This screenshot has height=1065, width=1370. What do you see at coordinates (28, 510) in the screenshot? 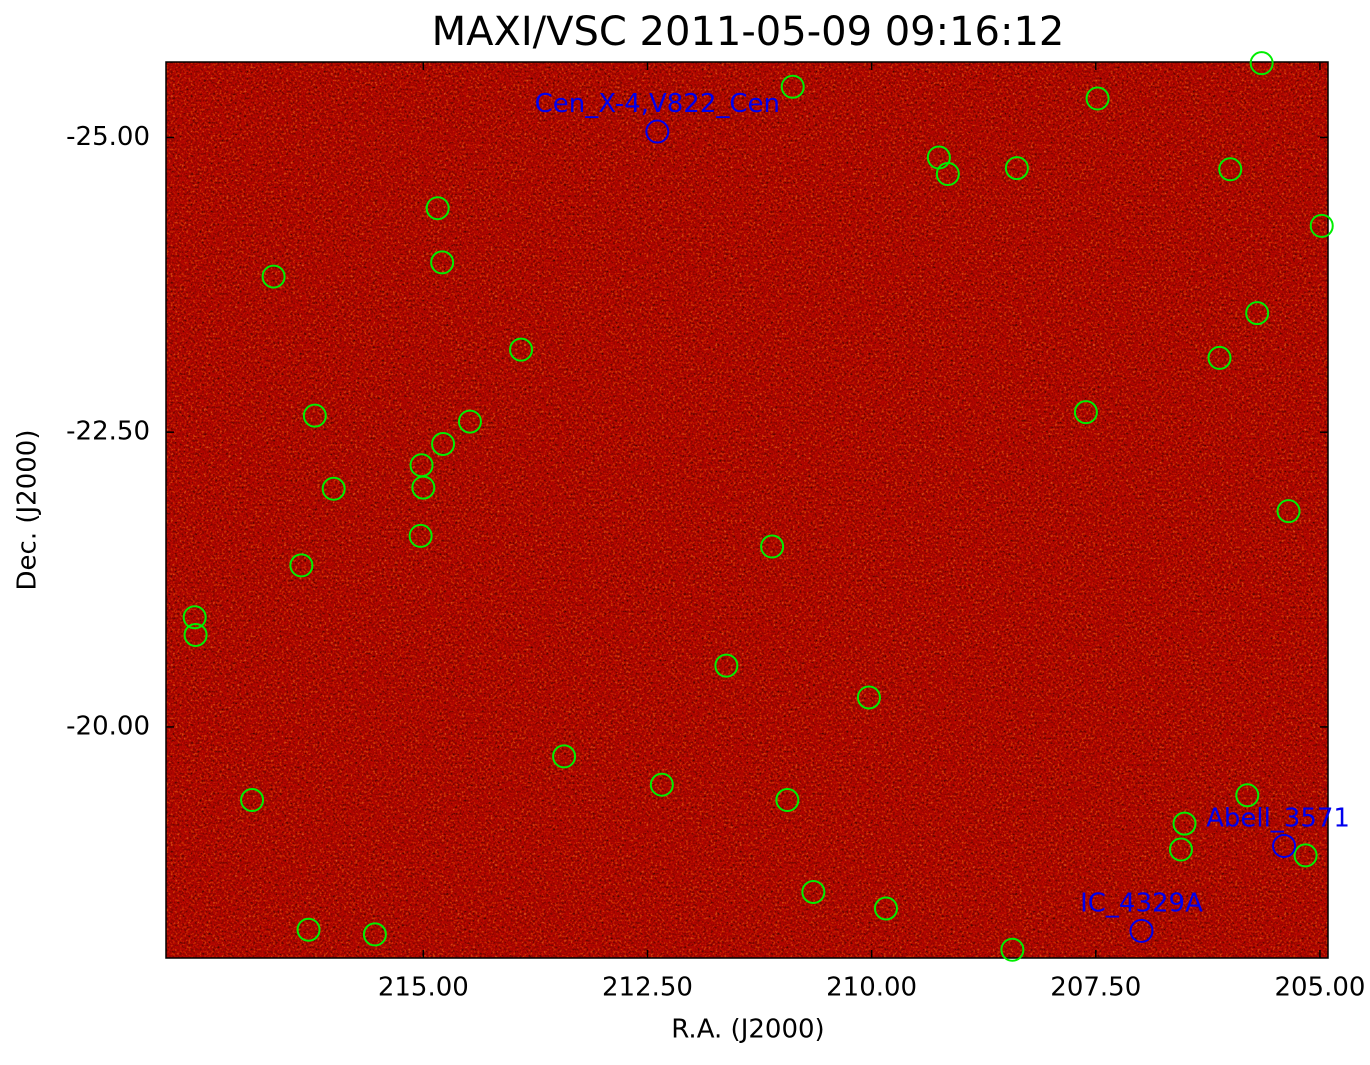
I see `y-axis-label: Dec. (J2000)` at bounding box center [28, 510].